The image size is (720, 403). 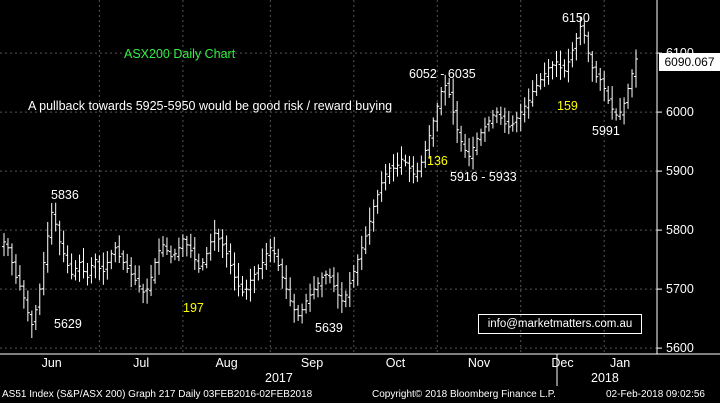 What do you see at coordinates (680, 289) in the screenshot?
I see `y-tick-5700: 5700` at bounding box center [680, 289].